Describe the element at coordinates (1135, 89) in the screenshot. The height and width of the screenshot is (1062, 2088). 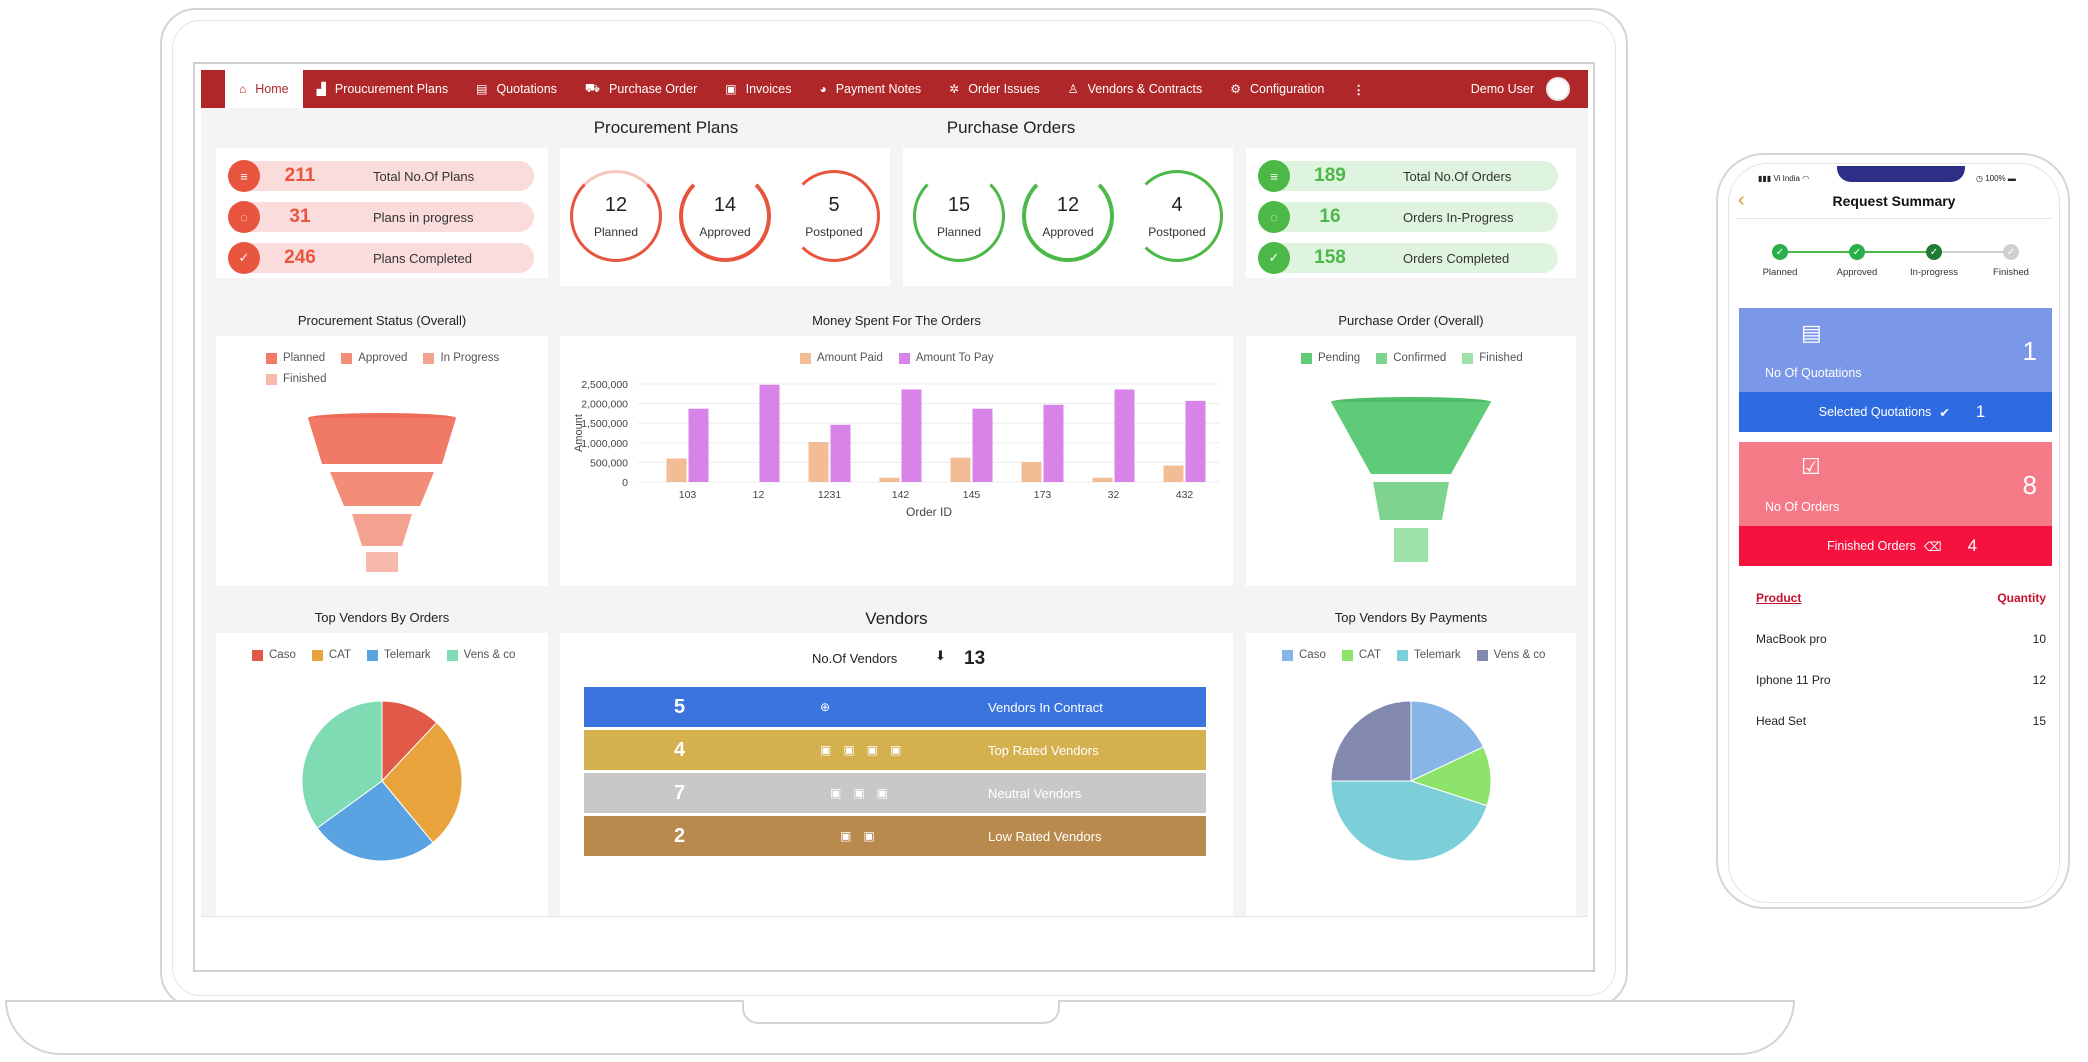
I see `nav-vendors-contracts: ♙ Vendors & Contracts` at that location.